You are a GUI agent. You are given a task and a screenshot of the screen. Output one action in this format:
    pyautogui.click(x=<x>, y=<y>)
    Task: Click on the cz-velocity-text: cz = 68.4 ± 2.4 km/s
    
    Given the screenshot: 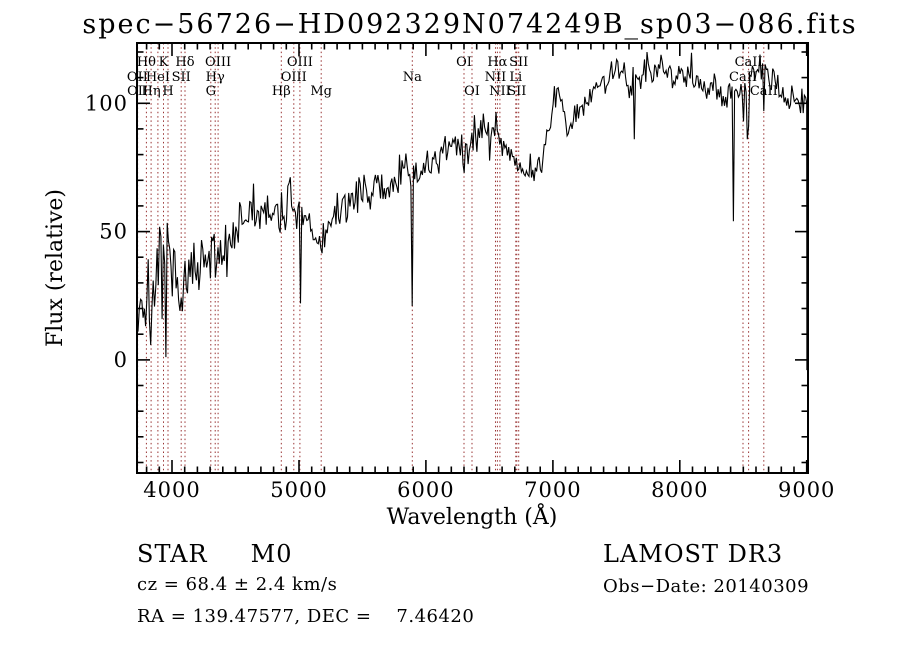 What is the action you would take?
    pyautogui.click(x=237, y=584)
    